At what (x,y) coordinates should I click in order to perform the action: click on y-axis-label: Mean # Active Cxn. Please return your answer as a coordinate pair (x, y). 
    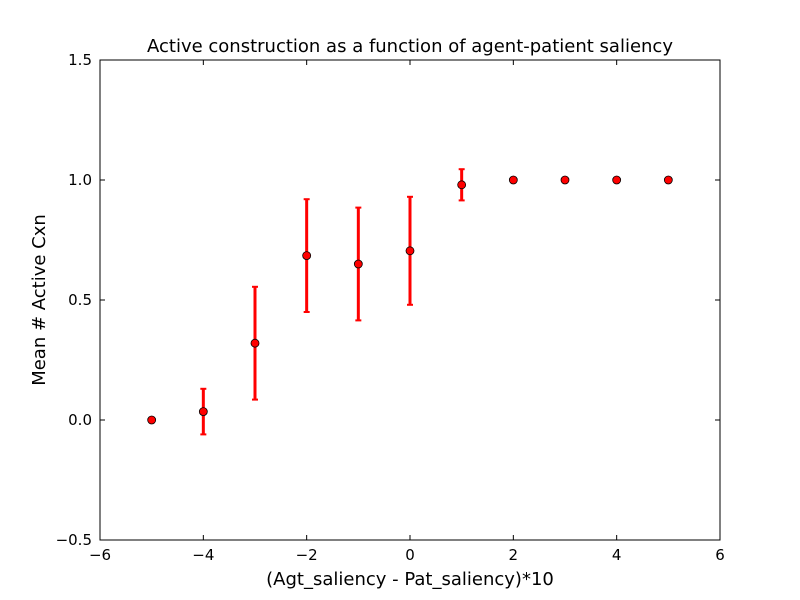
    Looking at the image, I should click on (39, 300).